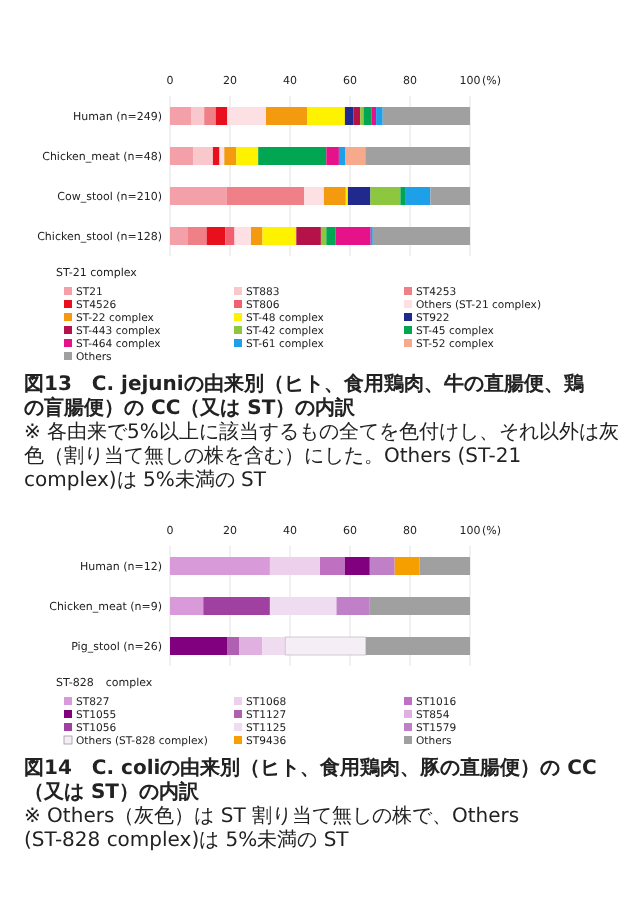 The image size is (640, 906). What do you see at coordinates (272, 828) in the screenshot?
I see `text: ※ Others（灰色）は ST 割り当て無しの株で、Others (ST-828 complex)は 5%未満の ST` at bounding box center [272, 828].